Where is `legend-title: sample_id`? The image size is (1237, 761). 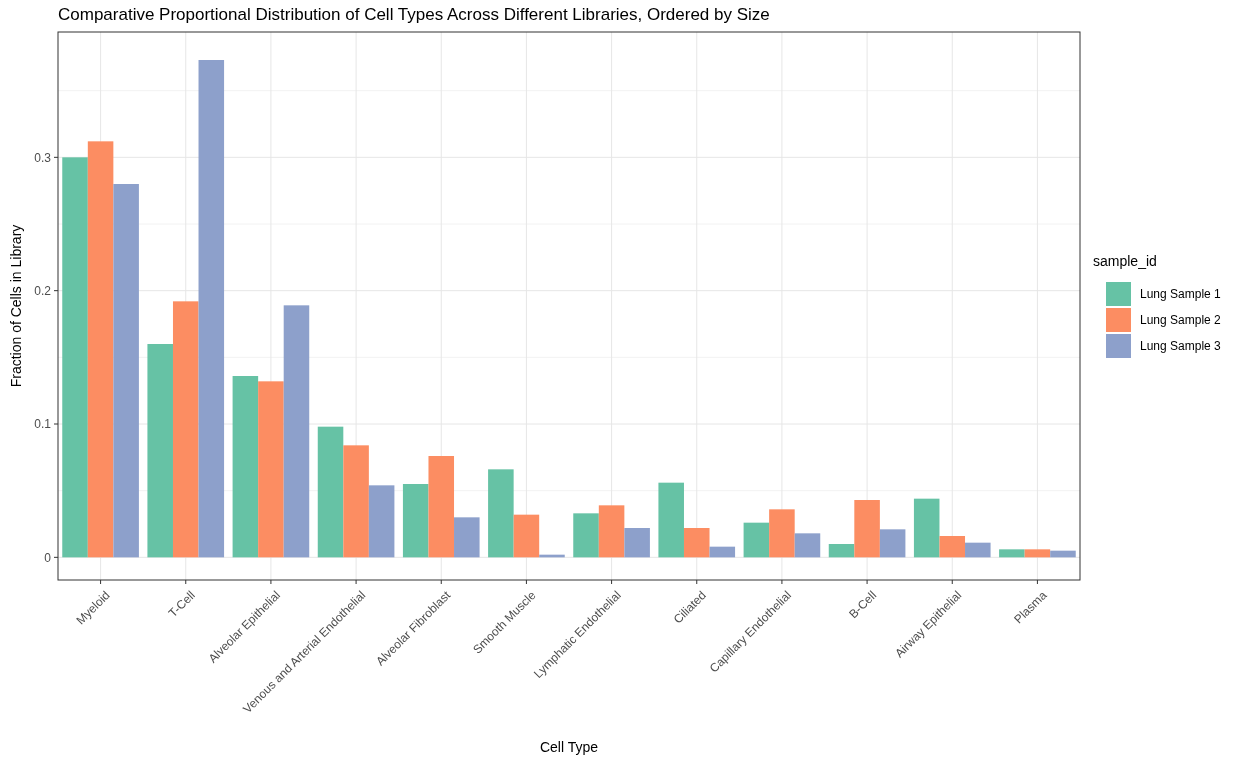
legend-title: sample_id is located at coordinates (1125, 261).